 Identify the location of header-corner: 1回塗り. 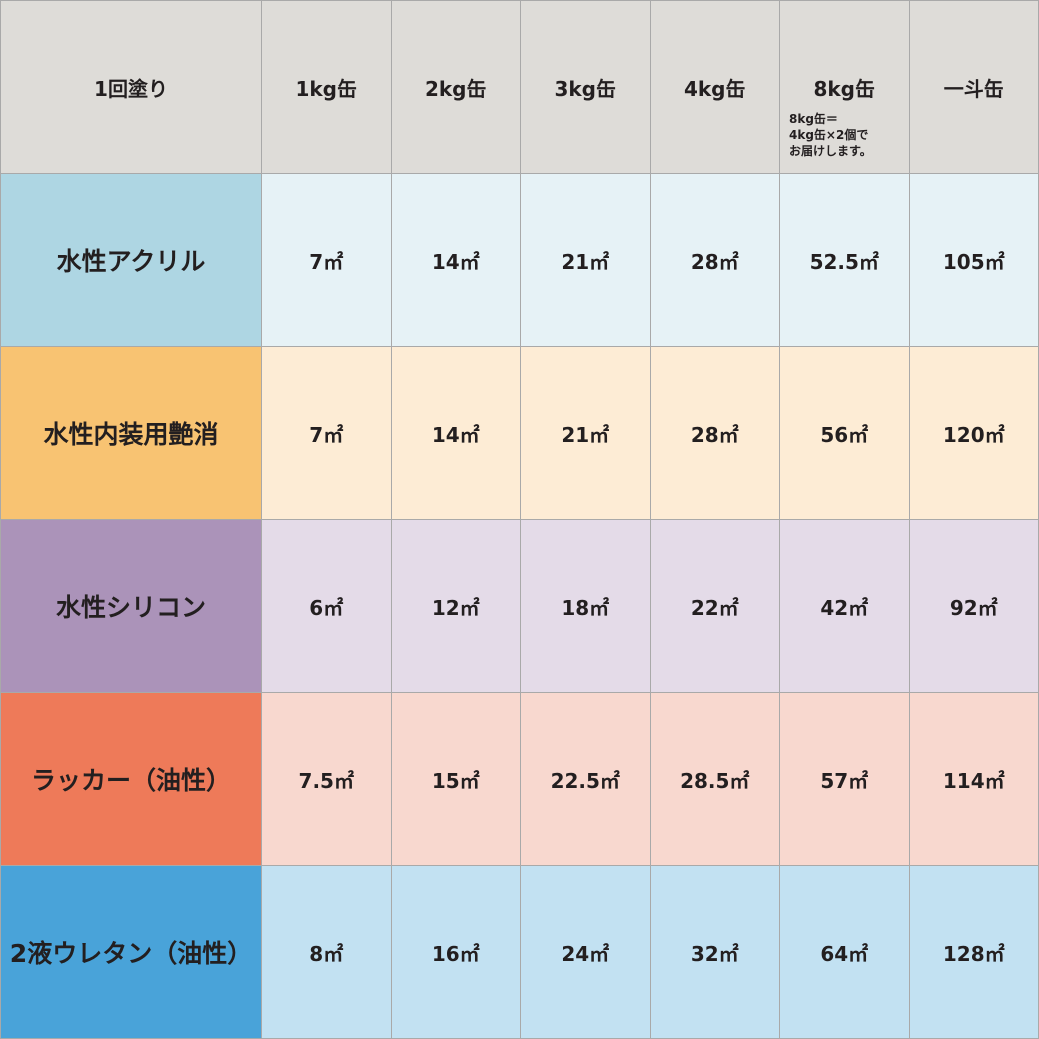
(131, 87).